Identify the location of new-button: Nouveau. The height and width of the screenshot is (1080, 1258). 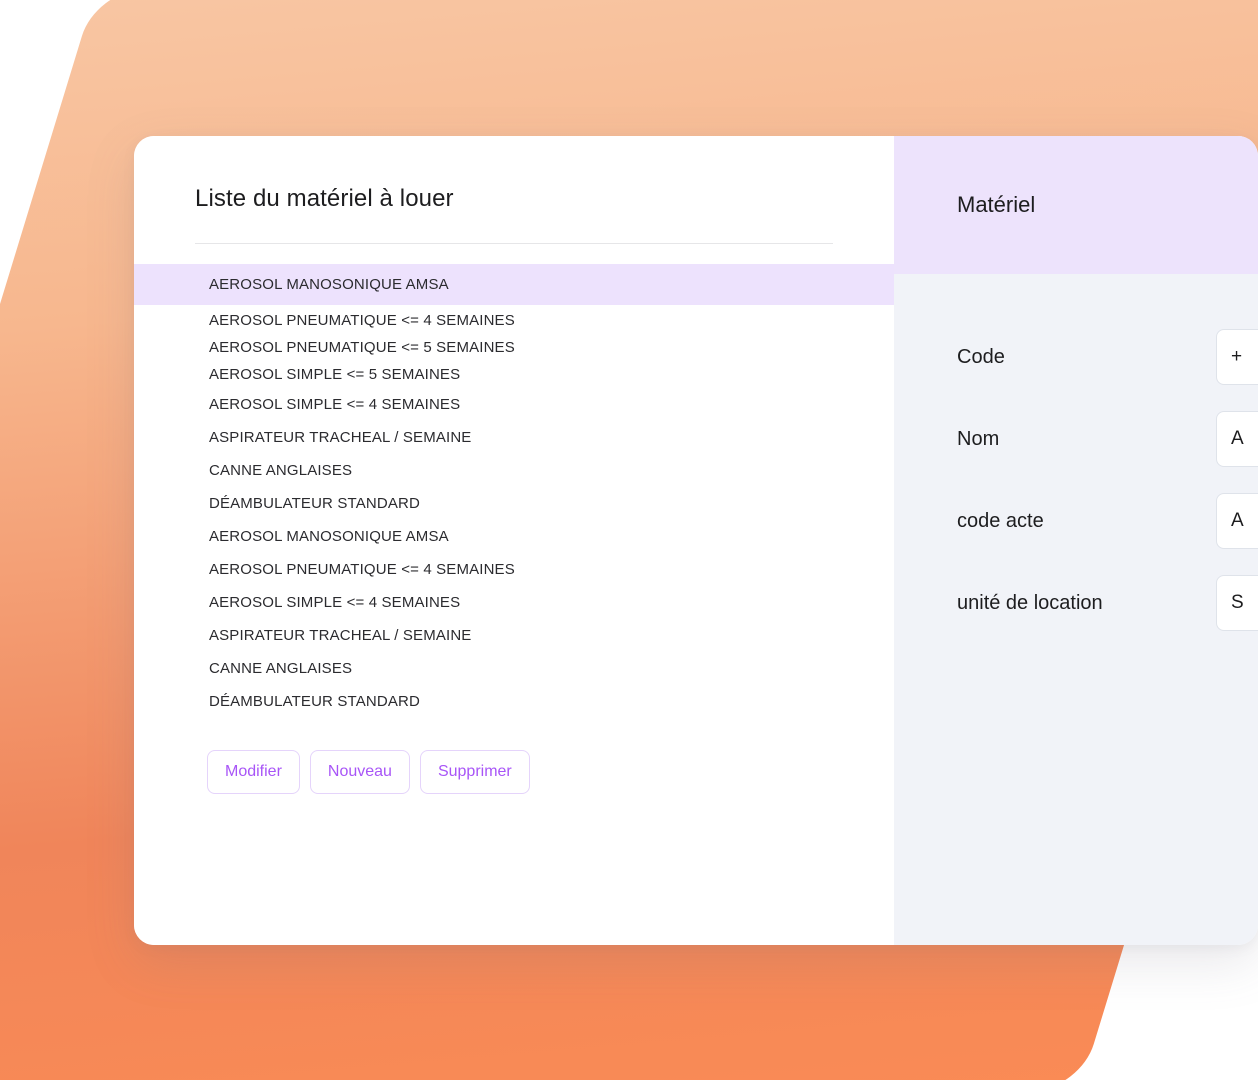
(359, 772).